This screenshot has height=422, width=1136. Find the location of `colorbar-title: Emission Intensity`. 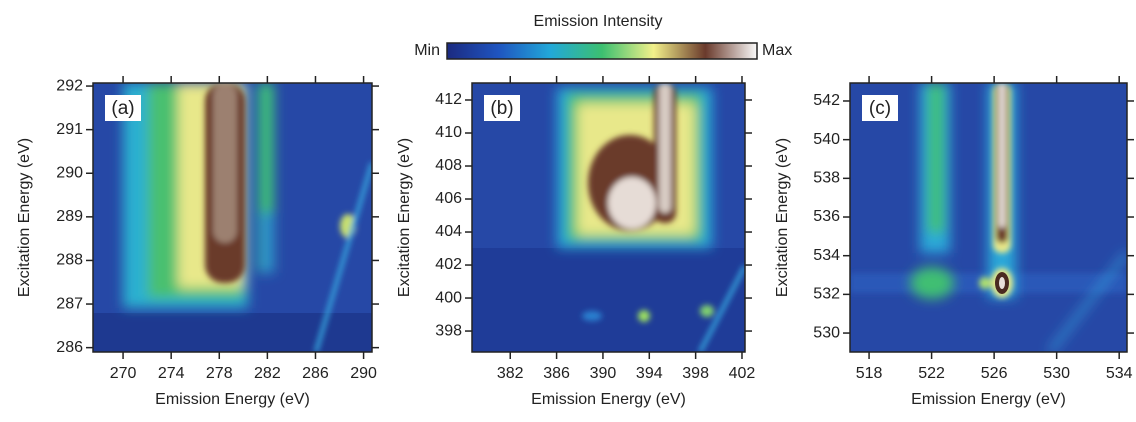

colorbar-title: Emission Intensity is located at coordinates (598, 21).